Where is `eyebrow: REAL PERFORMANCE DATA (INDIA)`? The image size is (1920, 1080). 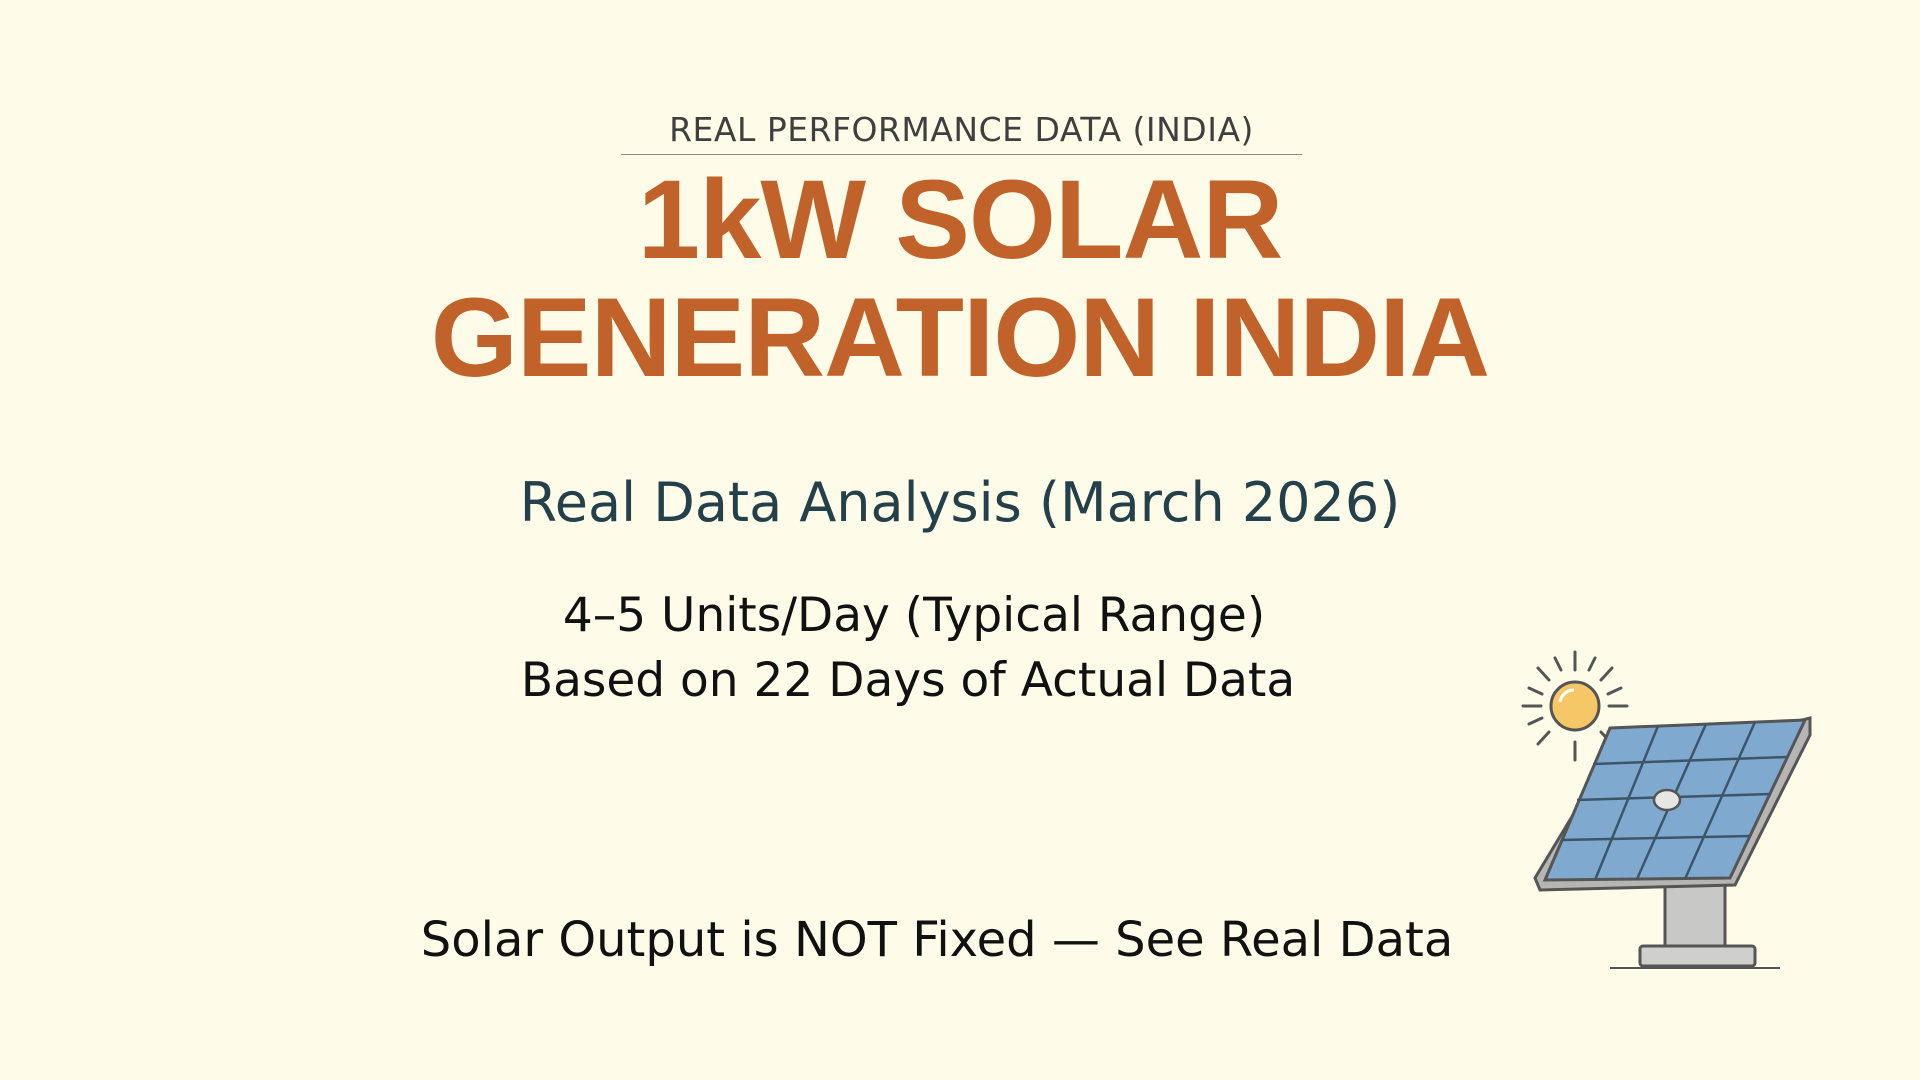 eyebrow: REAL PERFORMANCE DATA (INDIA) is located at coordinates (961, 132).